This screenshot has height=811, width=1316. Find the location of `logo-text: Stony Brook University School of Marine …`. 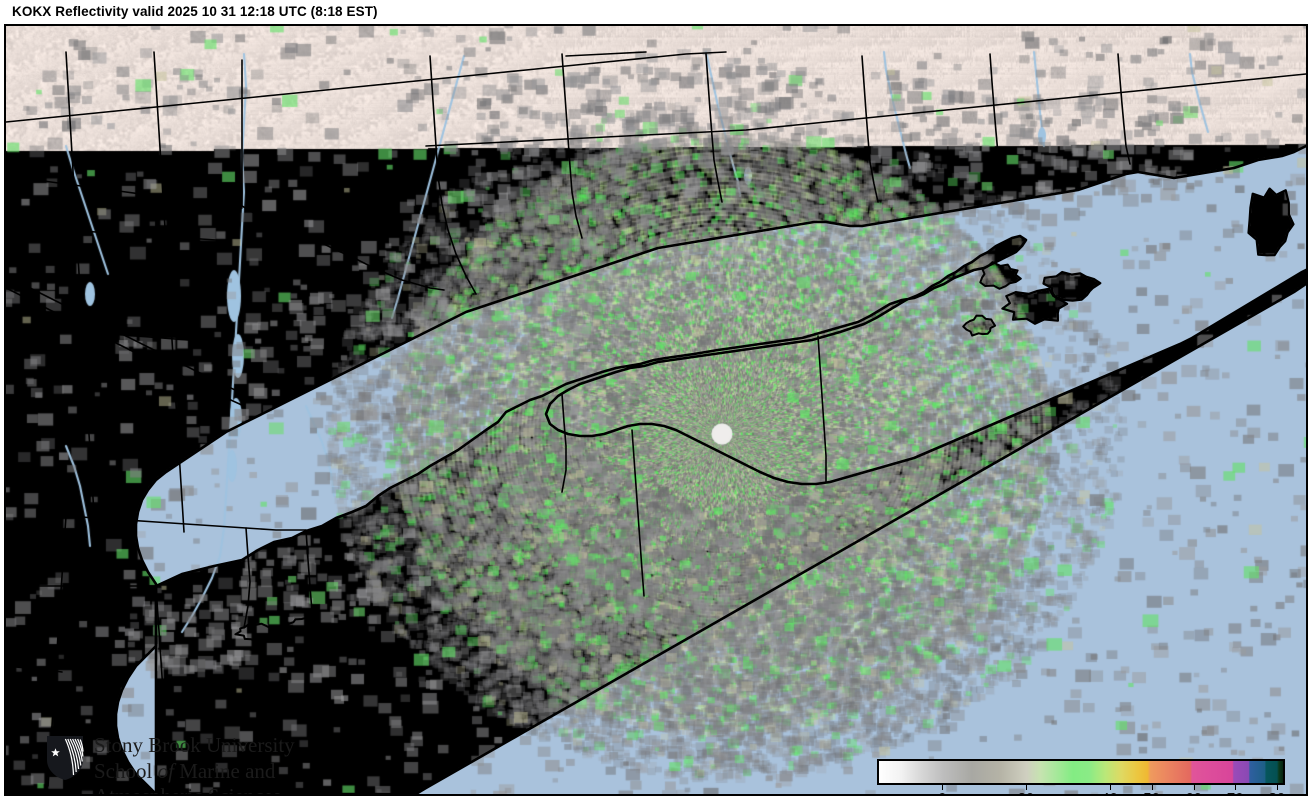

logo-text: Stony Brook University School of Marine … is located at coordinates (219, 764).